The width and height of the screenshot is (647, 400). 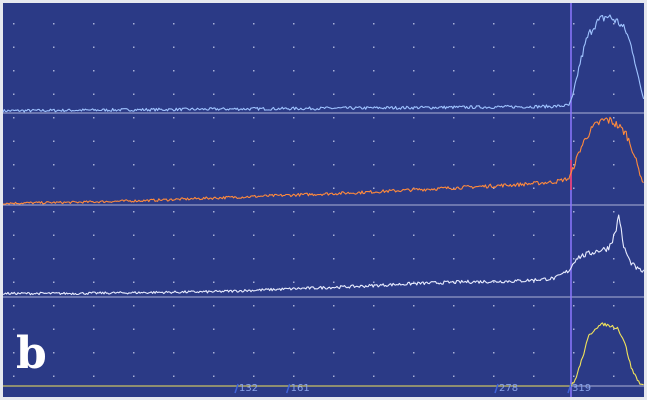 I want to click on marker-label-132: 132, so click(x=248, y=388).